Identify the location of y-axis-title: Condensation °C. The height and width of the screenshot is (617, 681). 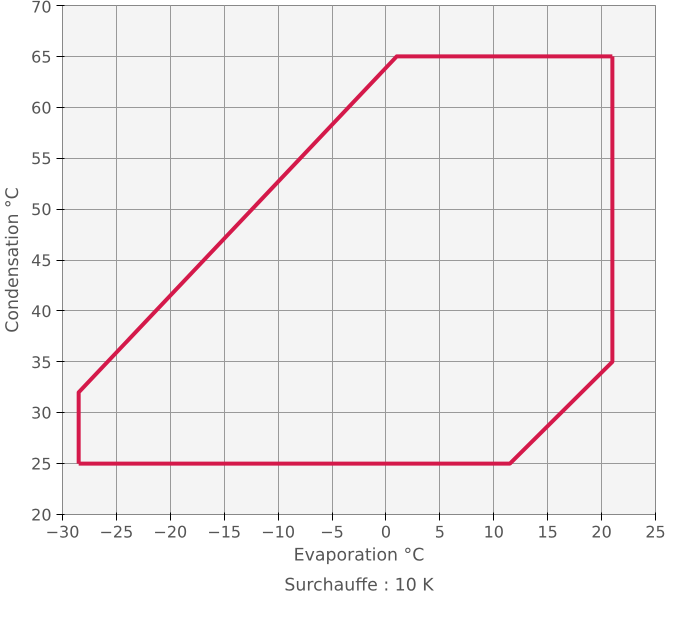
(13, 260).